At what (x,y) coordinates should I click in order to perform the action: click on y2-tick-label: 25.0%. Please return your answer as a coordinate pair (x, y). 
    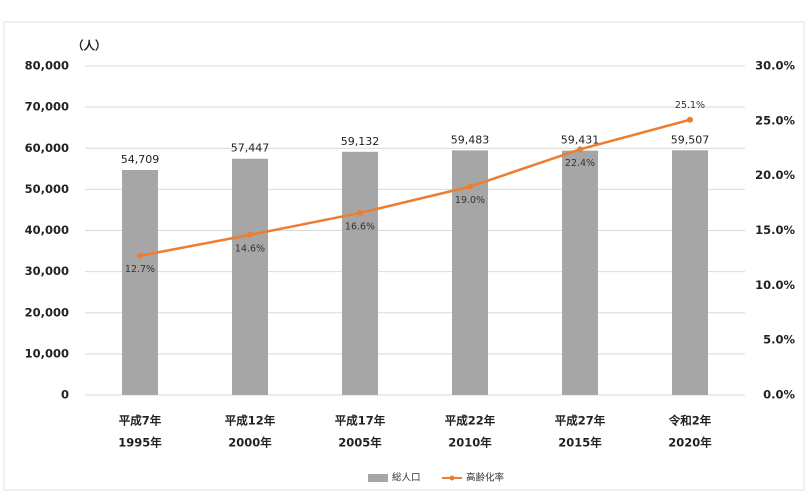
    Looking at the image, I should click on (775, 120).